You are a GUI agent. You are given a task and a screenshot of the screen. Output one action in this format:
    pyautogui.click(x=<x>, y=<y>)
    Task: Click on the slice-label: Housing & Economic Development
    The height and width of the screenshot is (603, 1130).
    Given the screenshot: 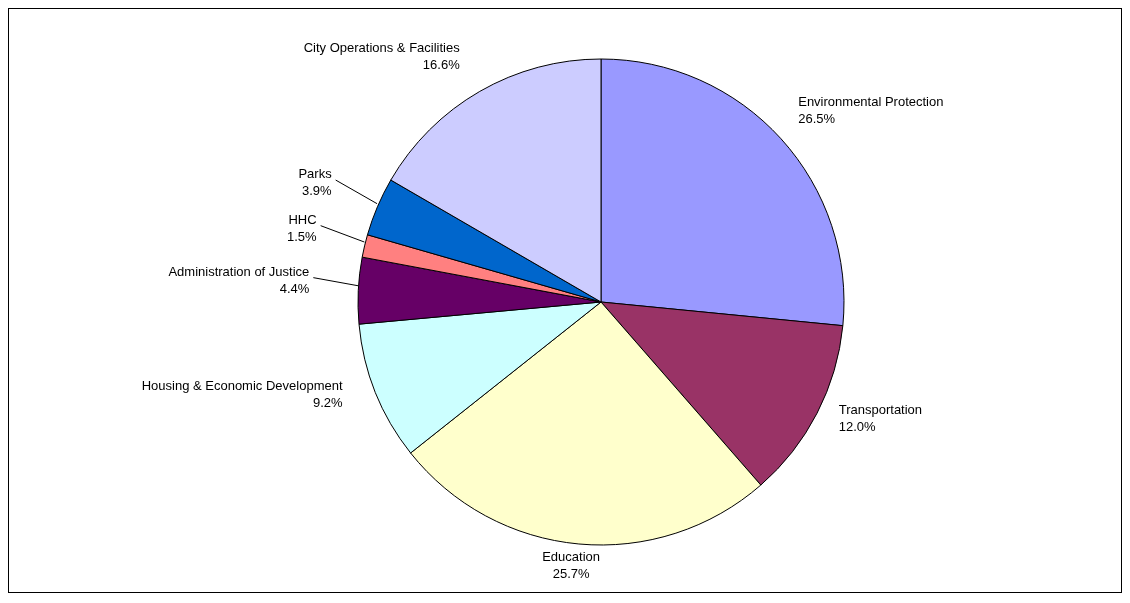 What is the action you would take?
    pyautogui.click(x=242, y=386)
    